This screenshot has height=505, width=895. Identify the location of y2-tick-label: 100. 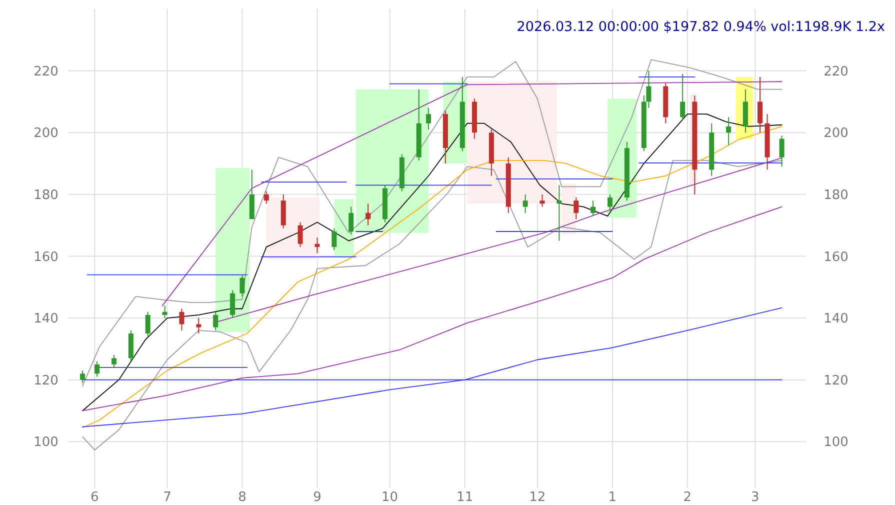
(836, 442).